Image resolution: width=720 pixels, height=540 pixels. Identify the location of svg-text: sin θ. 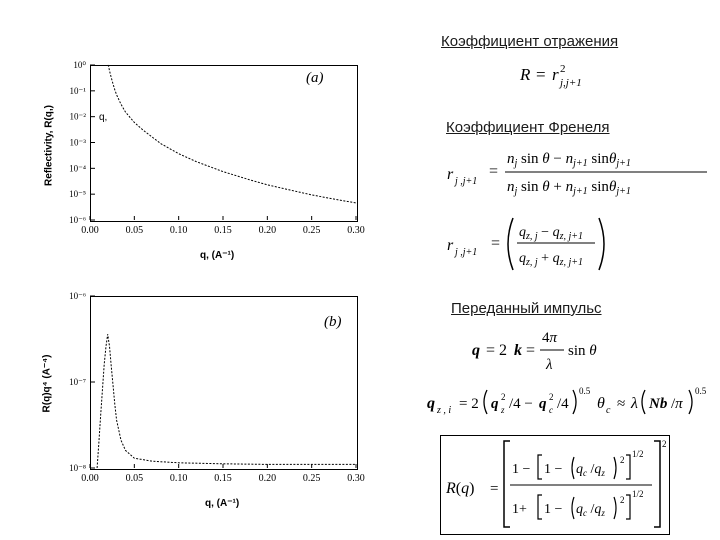
(582, 351).